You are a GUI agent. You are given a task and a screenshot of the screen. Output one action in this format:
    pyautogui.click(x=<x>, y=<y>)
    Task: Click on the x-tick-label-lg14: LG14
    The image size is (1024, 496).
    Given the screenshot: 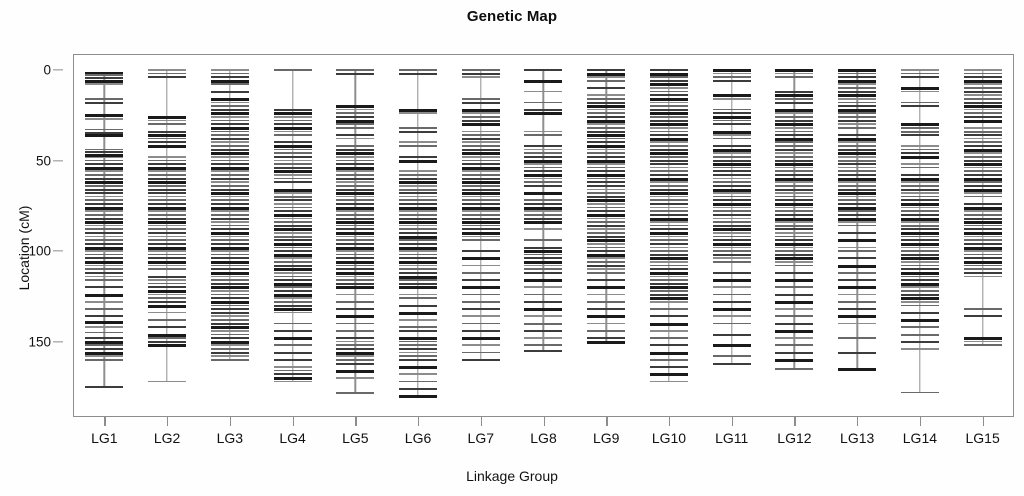 What is the action you would take?
    pyautogui.click(x=920, y=438)
    